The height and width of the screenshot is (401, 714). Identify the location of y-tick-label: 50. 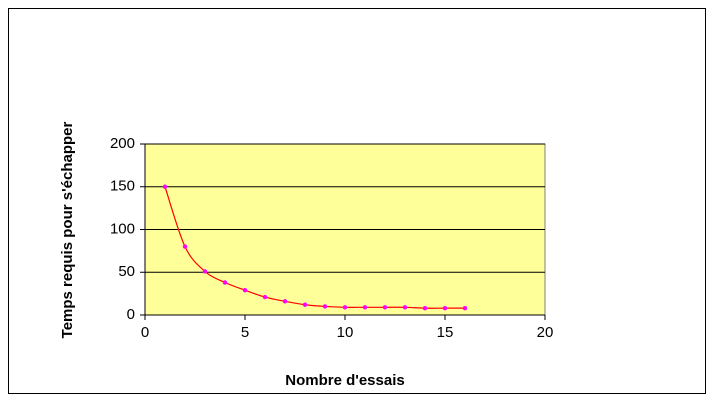
(126, 271).